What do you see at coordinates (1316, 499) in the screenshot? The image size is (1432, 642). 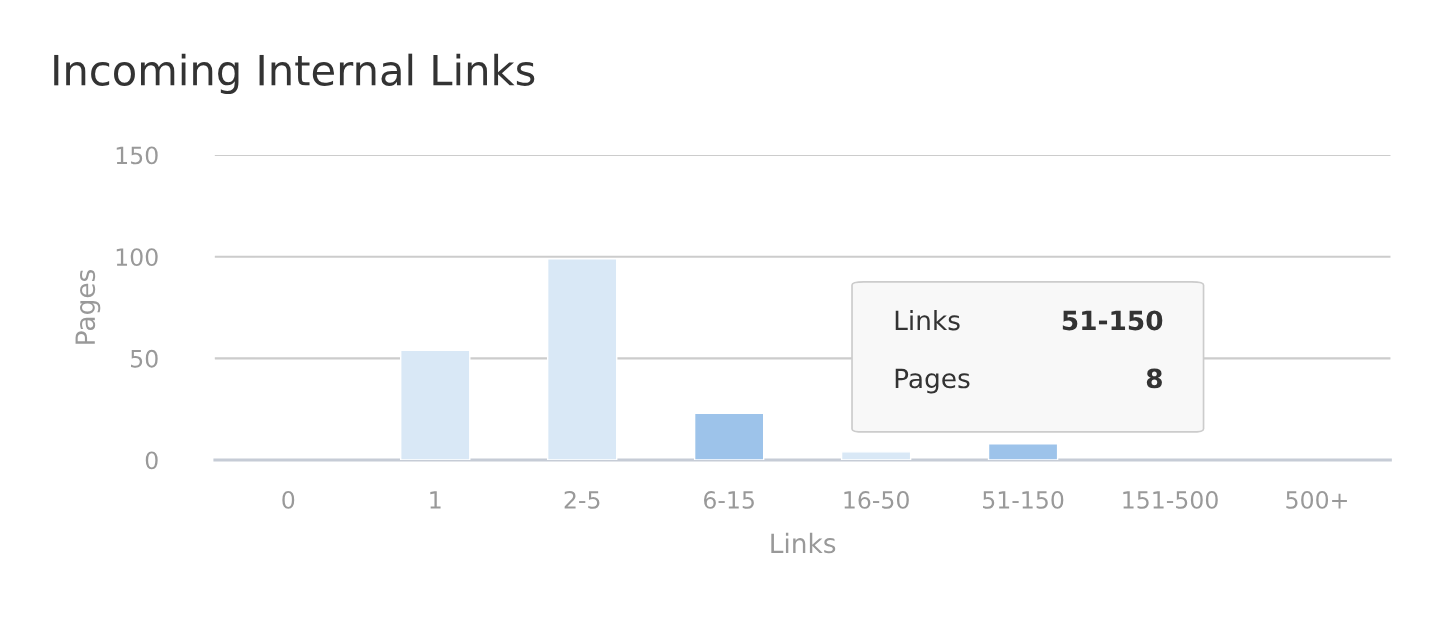 I see `x-tick-label: 500+` at bounding box center [1316, 499].